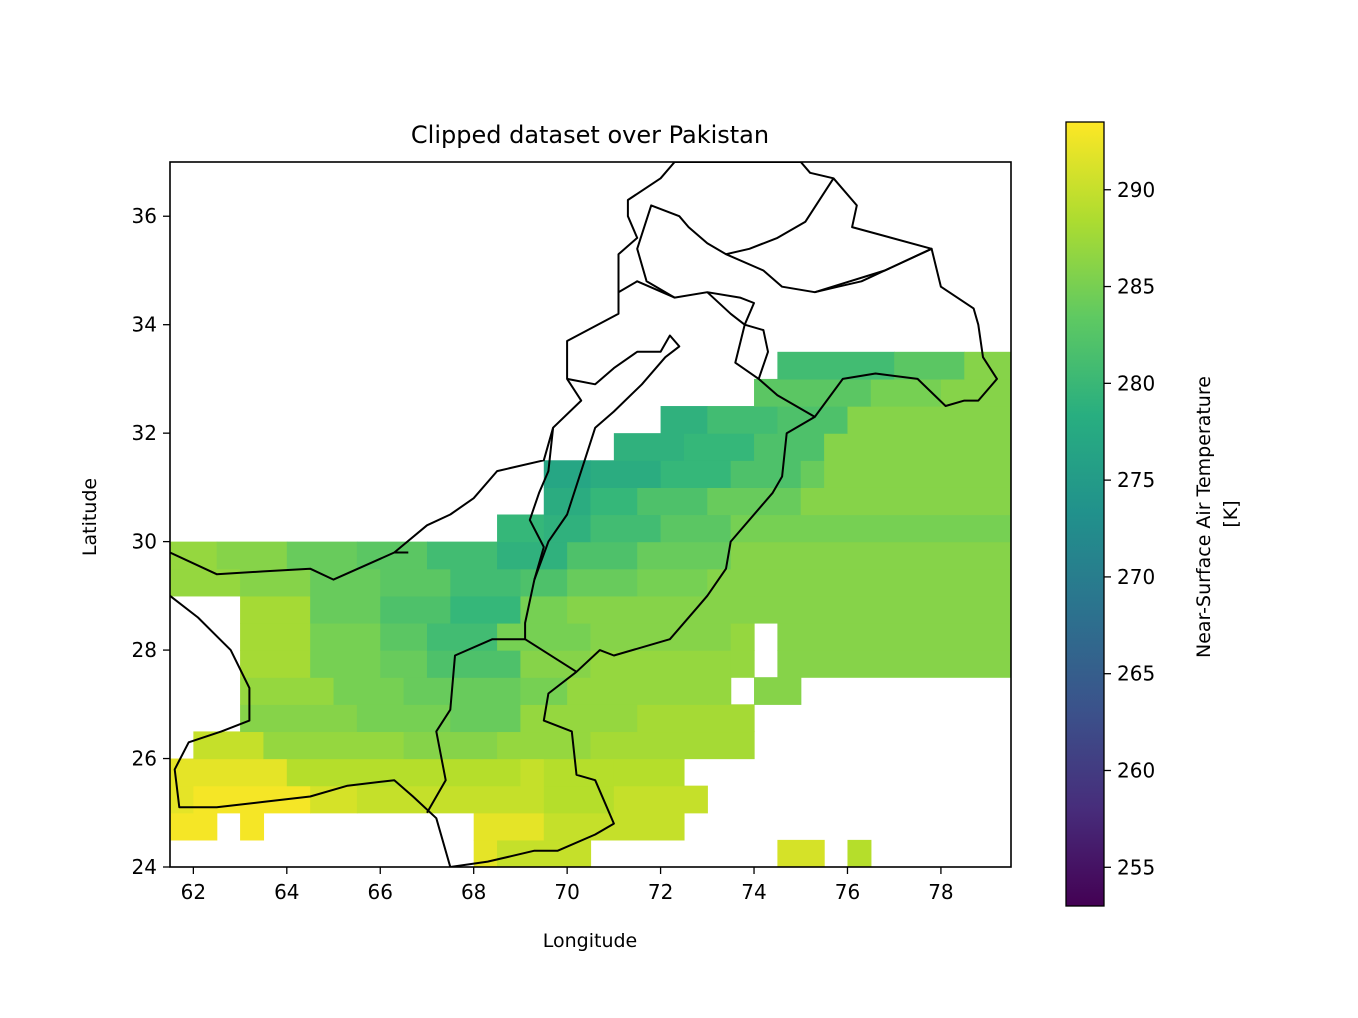  I want to click on x-tick-label: 62, so click(193, 892).